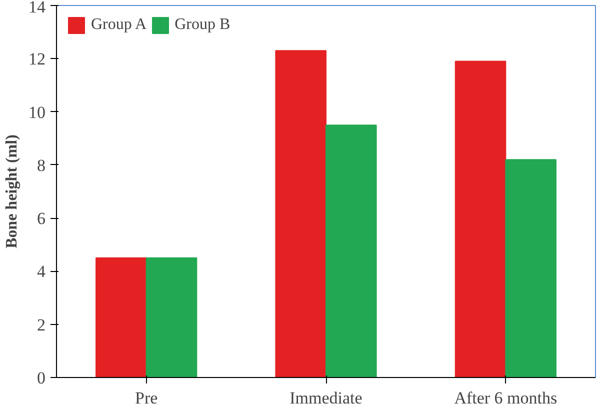 Image resolution: width=605 pixels, height=418 pixels. I want to click on y-tick-label: 6, so click(41, 218).